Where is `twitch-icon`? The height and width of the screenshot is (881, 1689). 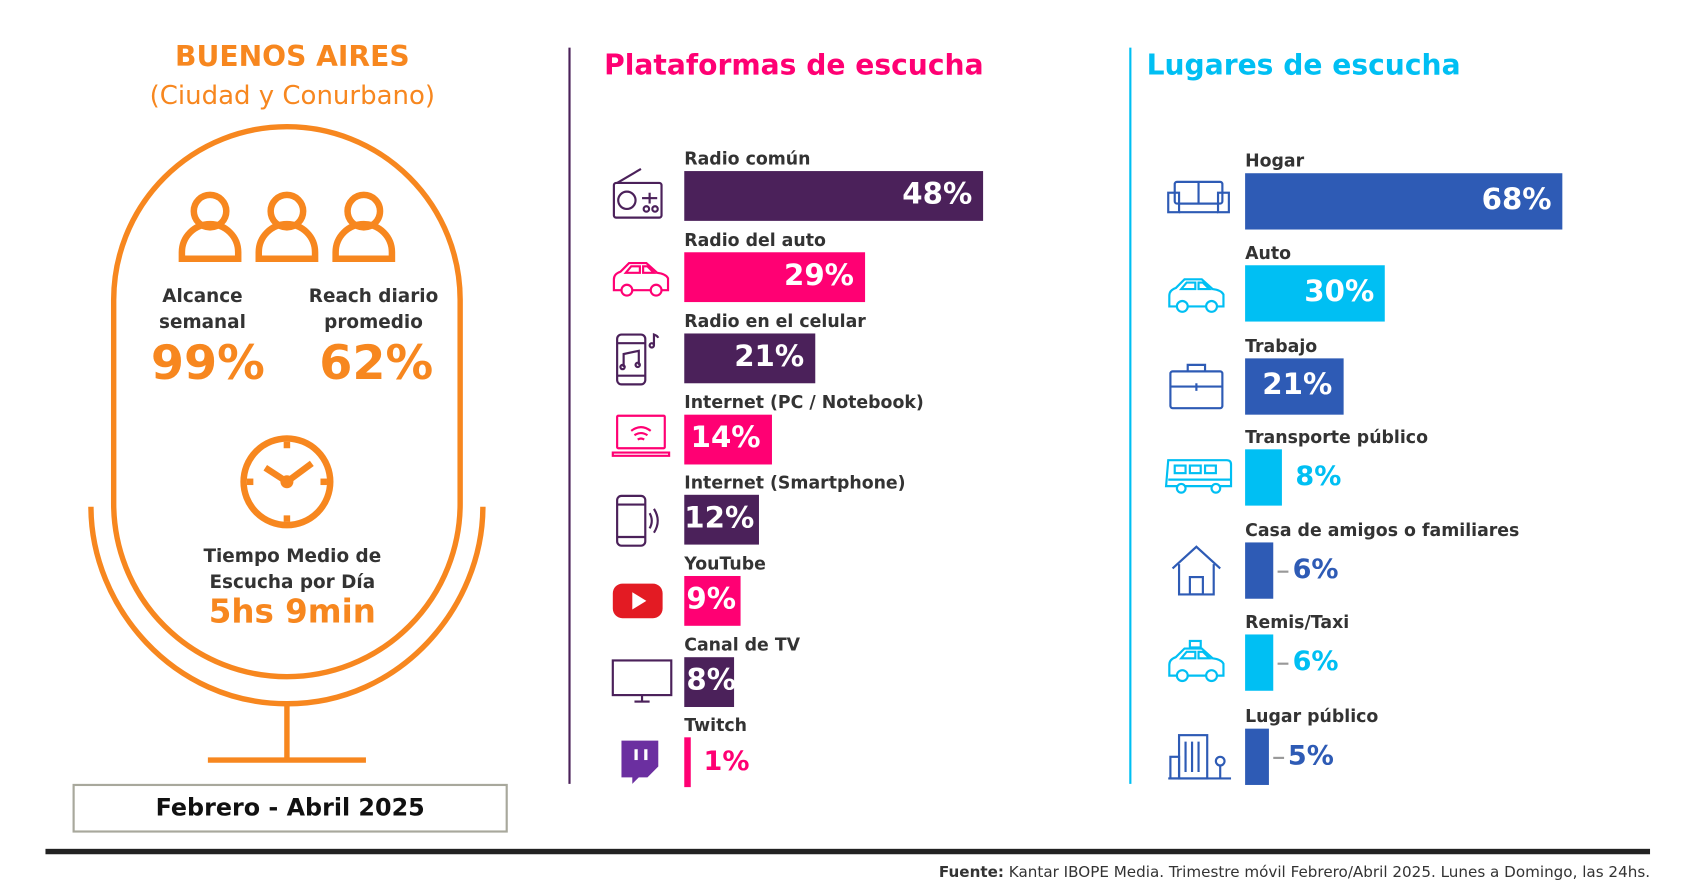 twitch-icon is located at coordinates (640, 762).